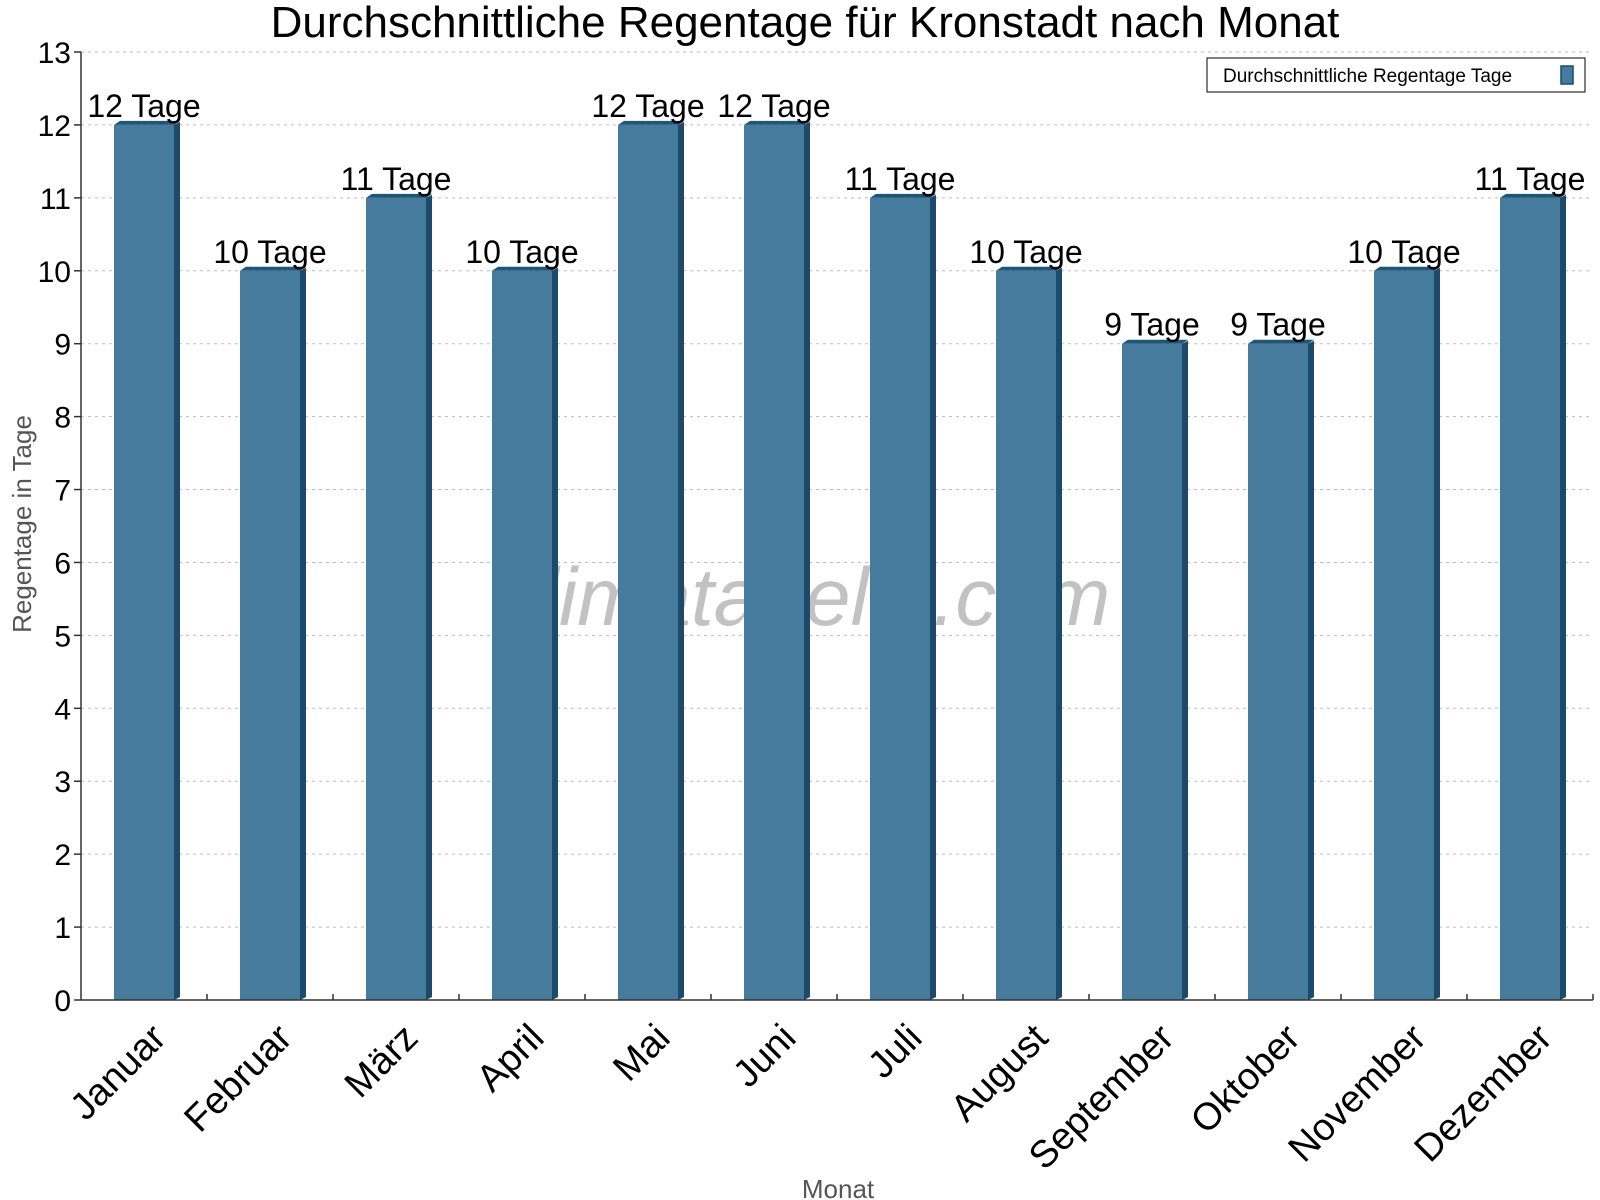 Image resolution: width=1600 pixels, height=1200 pixels. Describe the element at coordinates (1567, 75) in the screenshot. I see `legend-swatch` at that location.